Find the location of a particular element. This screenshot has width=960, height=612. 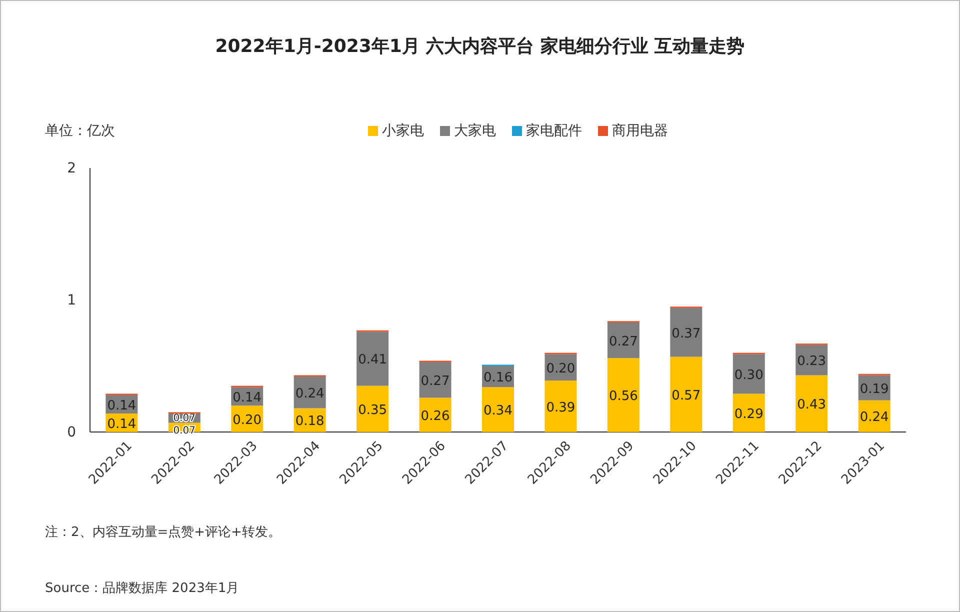

y-tick-label: 1 is located at coordinates (71, 300).